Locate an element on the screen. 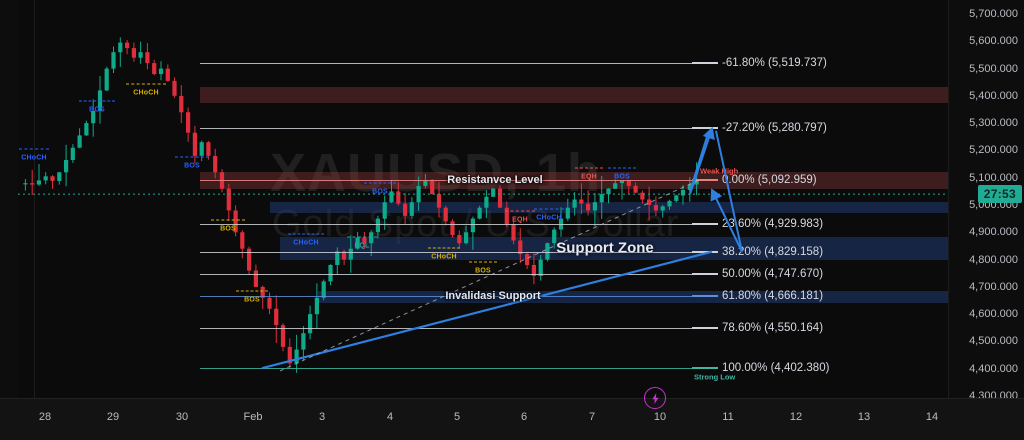  fib-level-label: -27.20% (5,280.797) is located at coordinates (774, 128).